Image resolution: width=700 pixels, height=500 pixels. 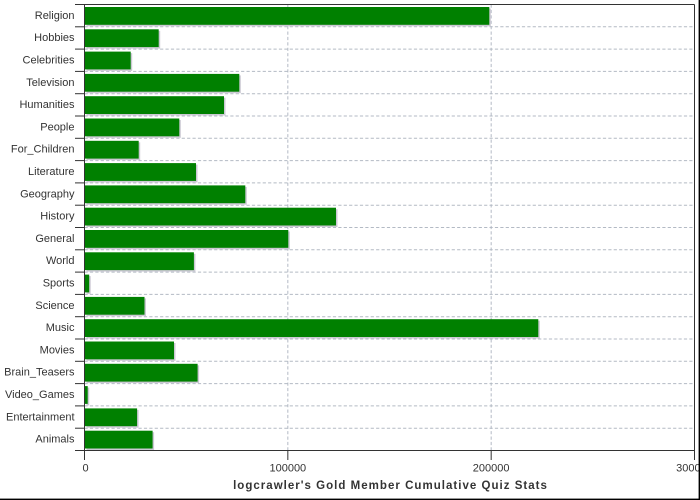 I want to click on svg-text: People, so click(x=57, y=127).